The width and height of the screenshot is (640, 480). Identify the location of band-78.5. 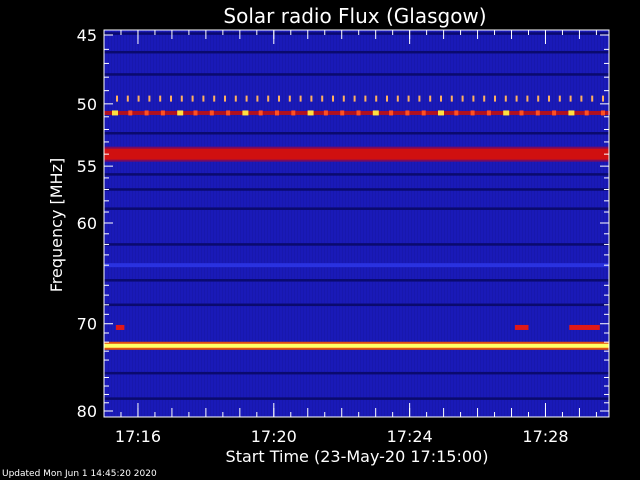
(356, 398).